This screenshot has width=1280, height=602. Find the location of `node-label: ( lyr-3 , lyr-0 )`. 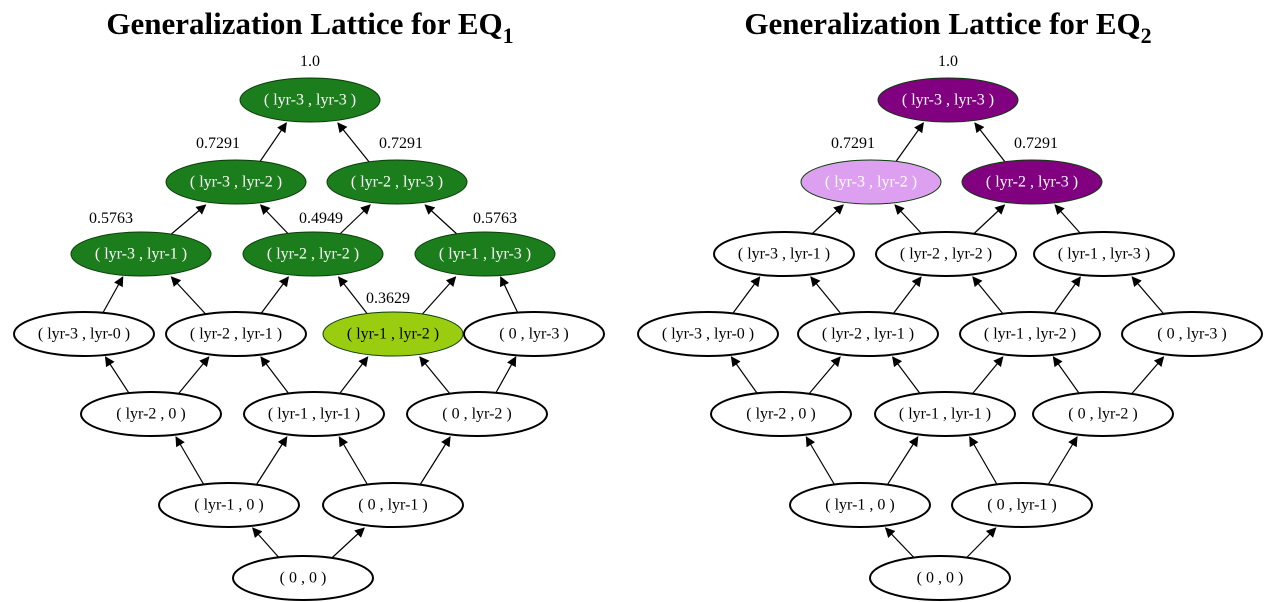

node-label: ( lyr-3 , lyr-0 ) is located at coordinates (708, 334).